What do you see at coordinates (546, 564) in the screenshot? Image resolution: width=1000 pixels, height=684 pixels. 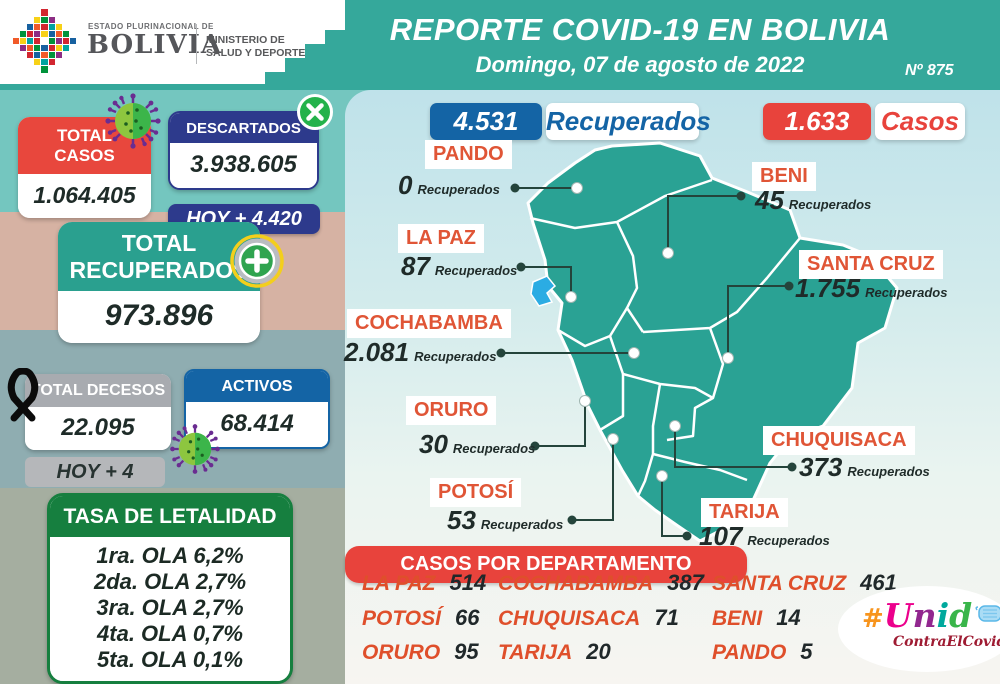 I see `cases-by-department-title: CASOS POR DEPARTAMENTO` at bounding box center [546, 564].